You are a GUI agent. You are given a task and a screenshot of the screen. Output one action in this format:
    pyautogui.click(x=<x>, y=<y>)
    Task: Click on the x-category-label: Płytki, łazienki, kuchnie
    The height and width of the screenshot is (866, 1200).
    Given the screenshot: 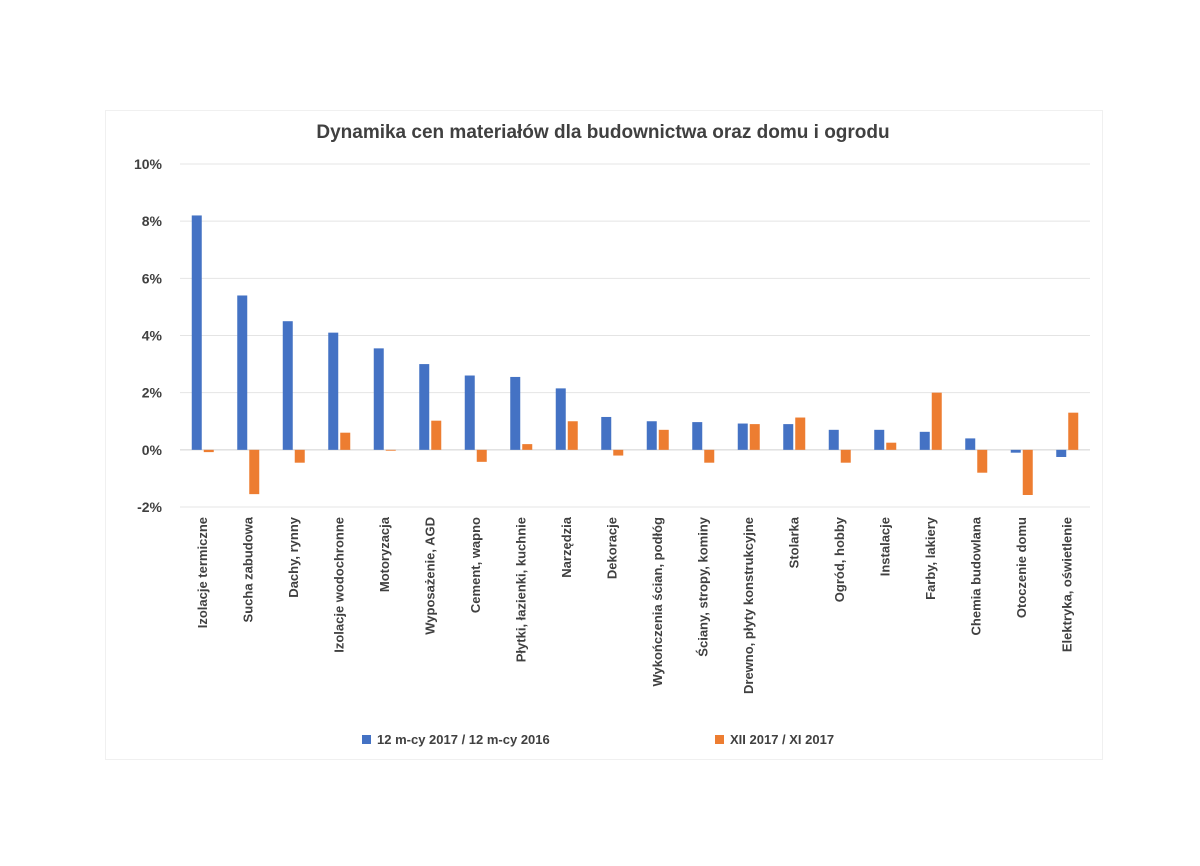 What is the action you would take?
    pyautogui.click(x=520, y=589)
    